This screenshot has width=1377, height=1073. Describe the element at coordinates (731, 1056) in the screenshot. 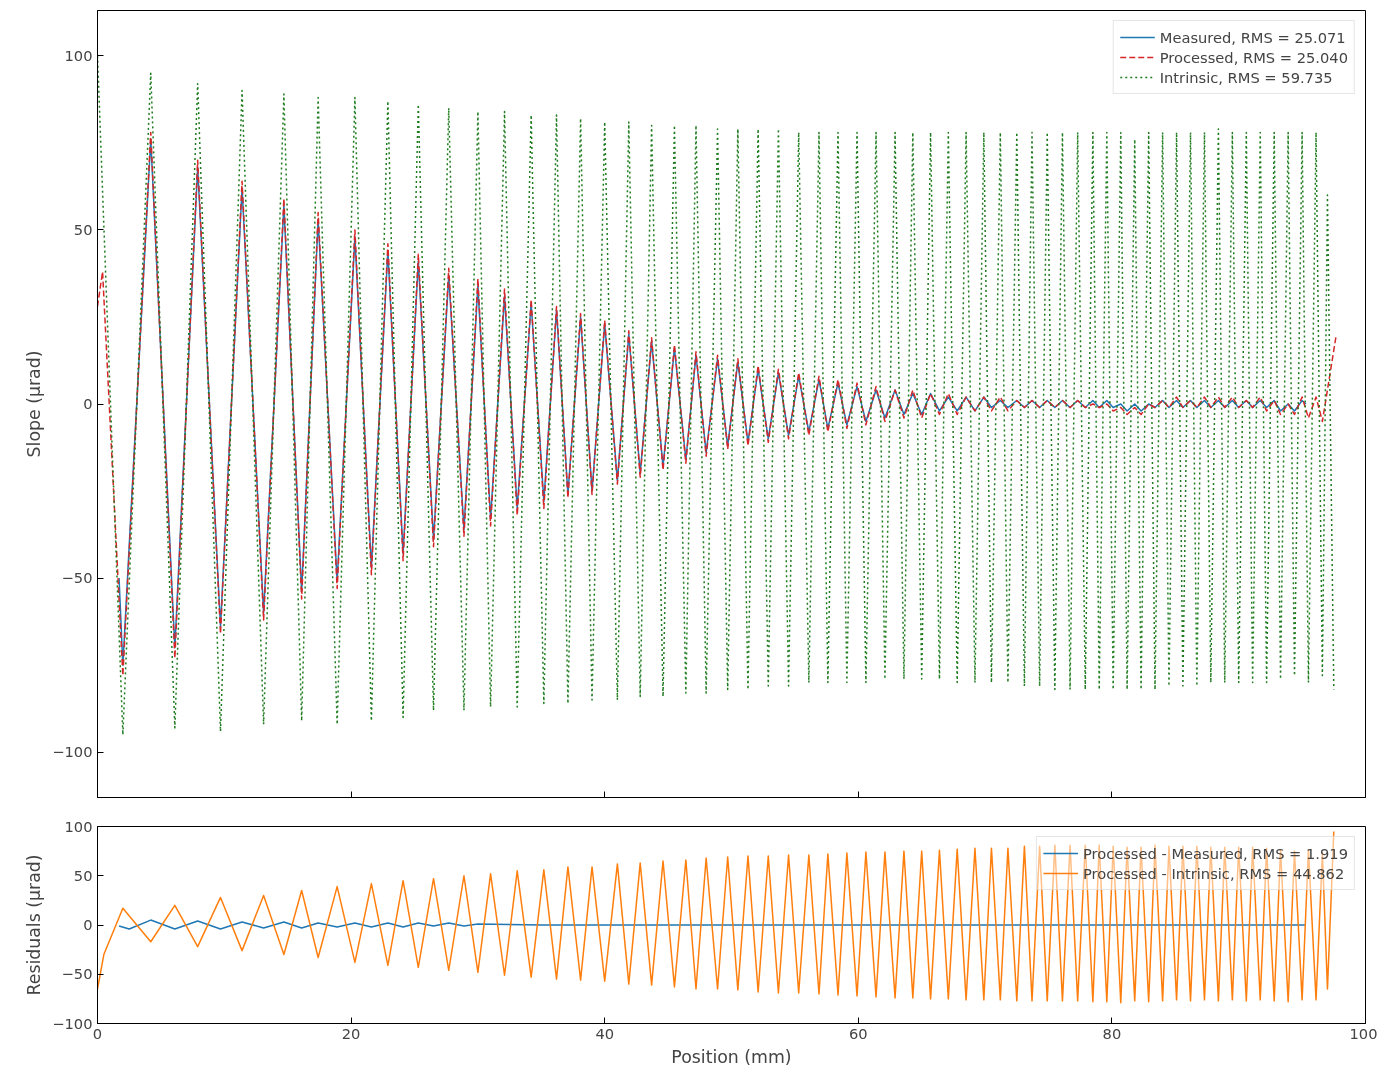

I see `x-axis-title: Position (mm)` at that location.